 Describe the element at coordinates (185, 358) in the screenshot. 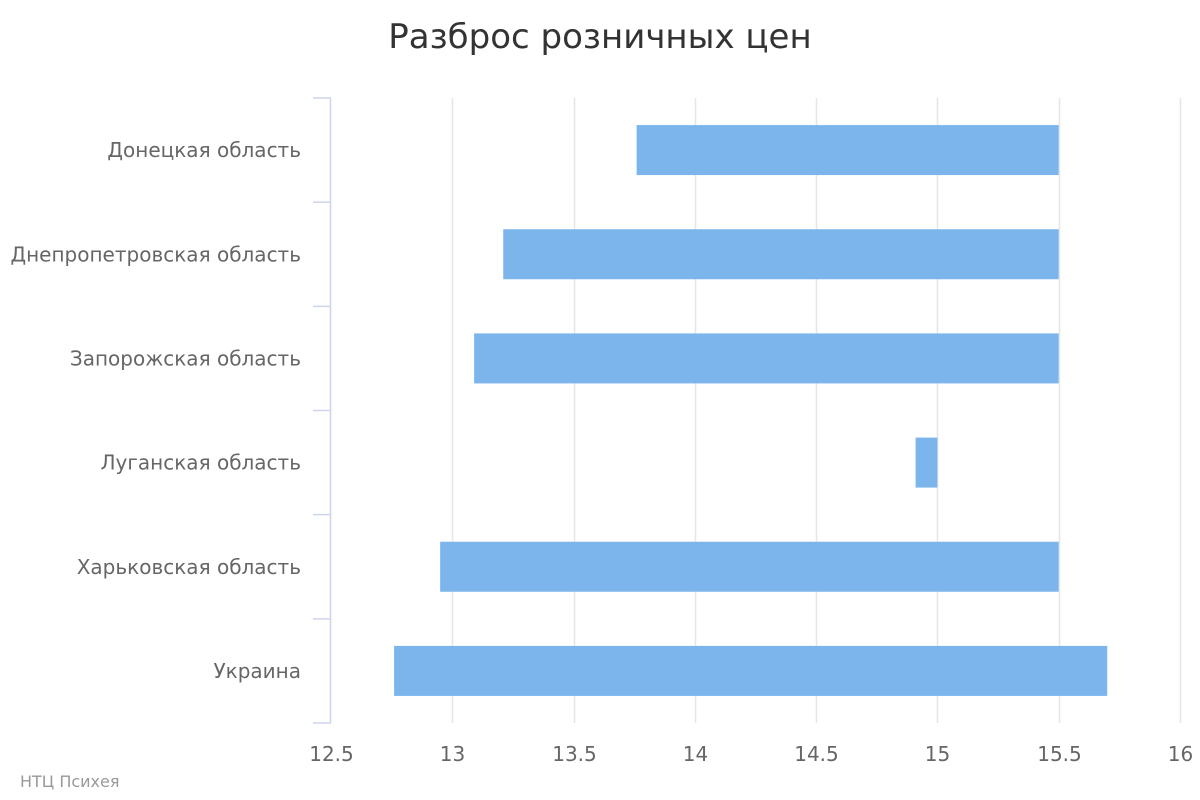

I see `category-label: Запорожская область` at that location.